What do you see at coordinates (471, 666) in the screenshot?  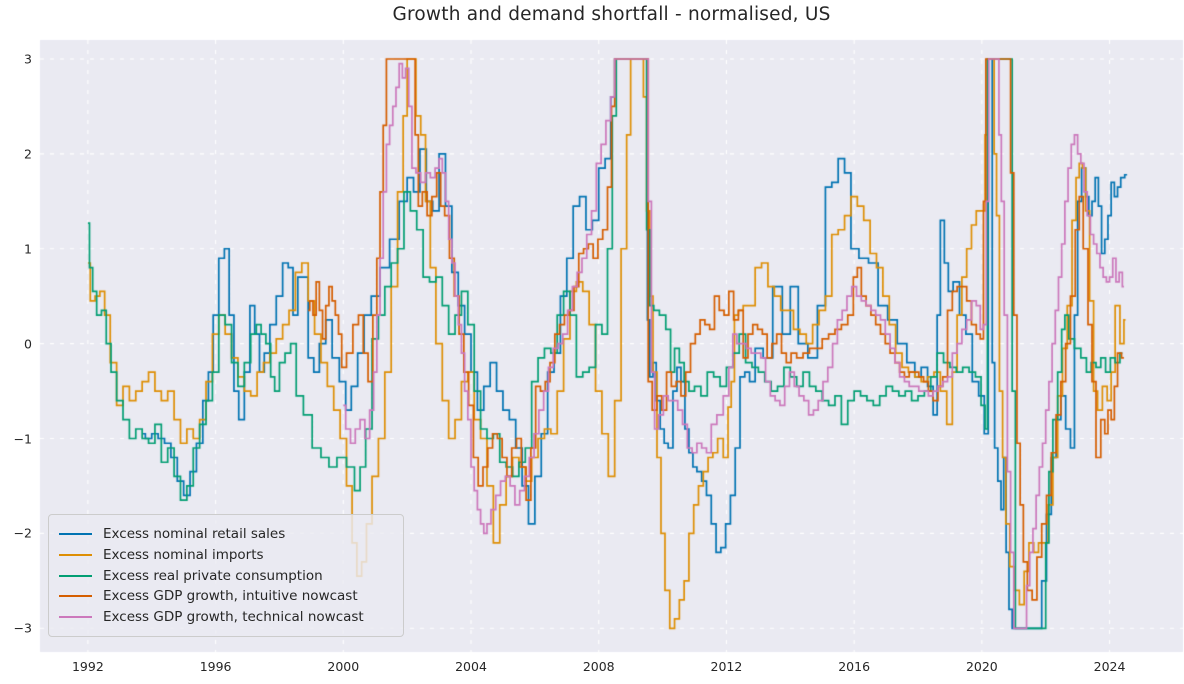 I see `x-tick-label: 2004` at bounding box center [471, 666].